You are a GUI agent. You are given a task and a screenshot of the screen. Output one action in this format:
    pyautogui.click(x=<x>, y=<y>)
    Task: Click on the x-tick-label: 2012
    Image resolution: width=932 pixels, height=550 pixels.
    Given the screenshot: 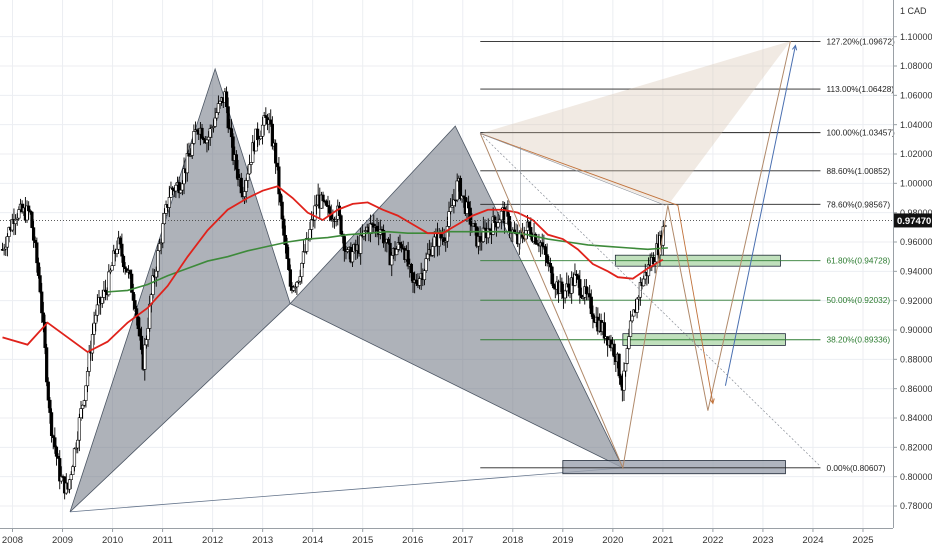 What is the action you would take?
    pyautogui.click(x=212, y=540)
    